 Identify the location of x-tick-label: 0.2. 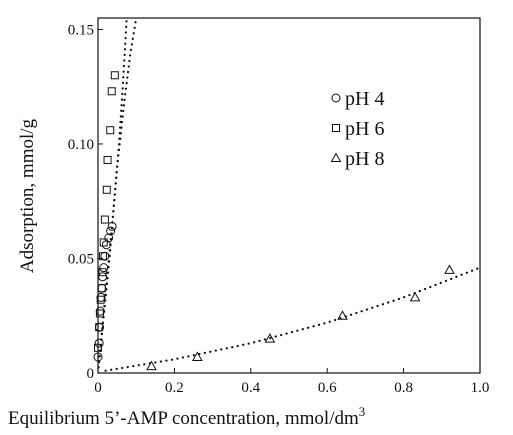
(174, 388).